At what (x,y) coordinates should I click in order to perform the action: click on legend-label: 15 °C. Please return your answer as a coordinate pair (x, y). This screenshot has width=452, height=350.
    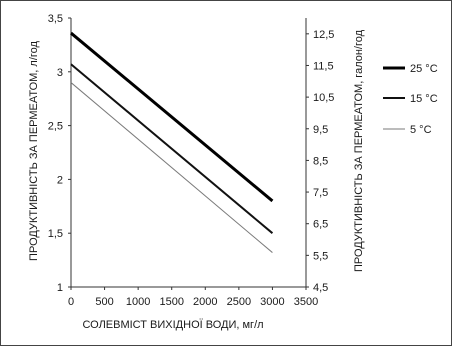
    Looking at the image, I should click on (424, 99).